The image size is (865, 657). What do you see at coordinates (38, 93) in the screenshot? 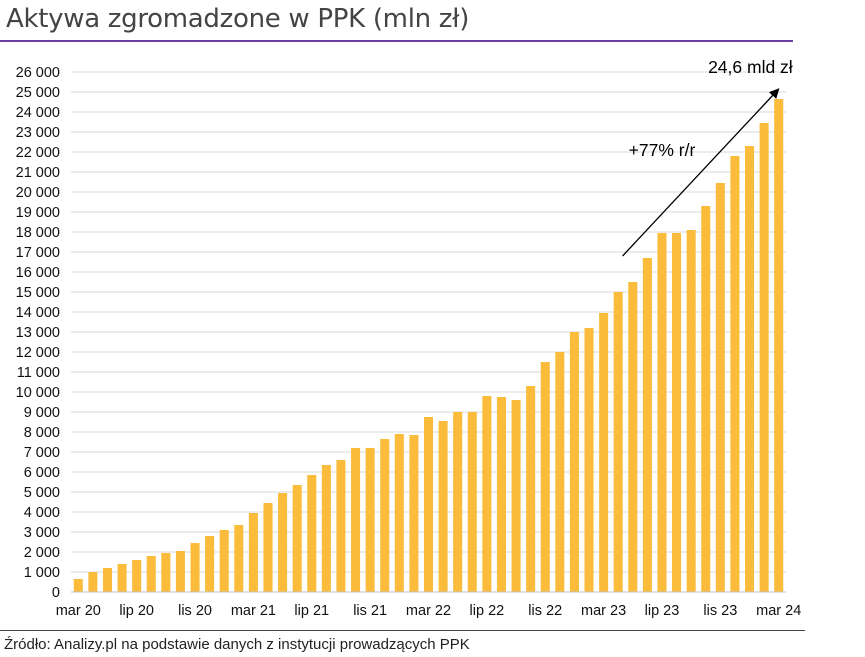
I see `y-tick-label: 25 000` at bounding box center [38, 93].